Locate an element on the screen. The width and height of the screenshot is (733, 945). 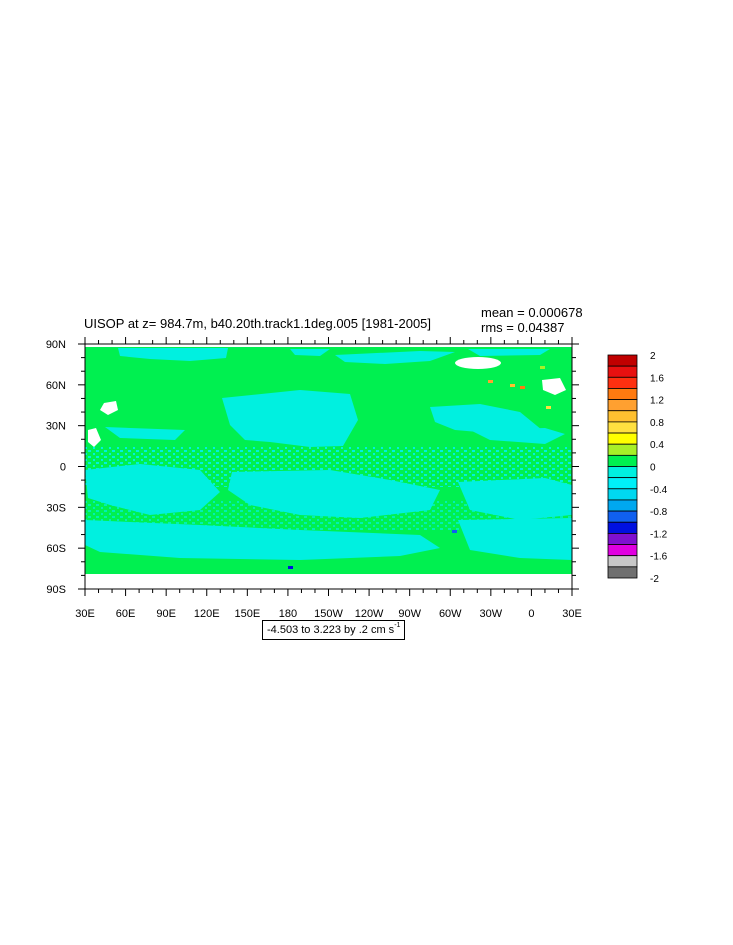
y-tick-label: 90S is located at coordinates (56, 590).